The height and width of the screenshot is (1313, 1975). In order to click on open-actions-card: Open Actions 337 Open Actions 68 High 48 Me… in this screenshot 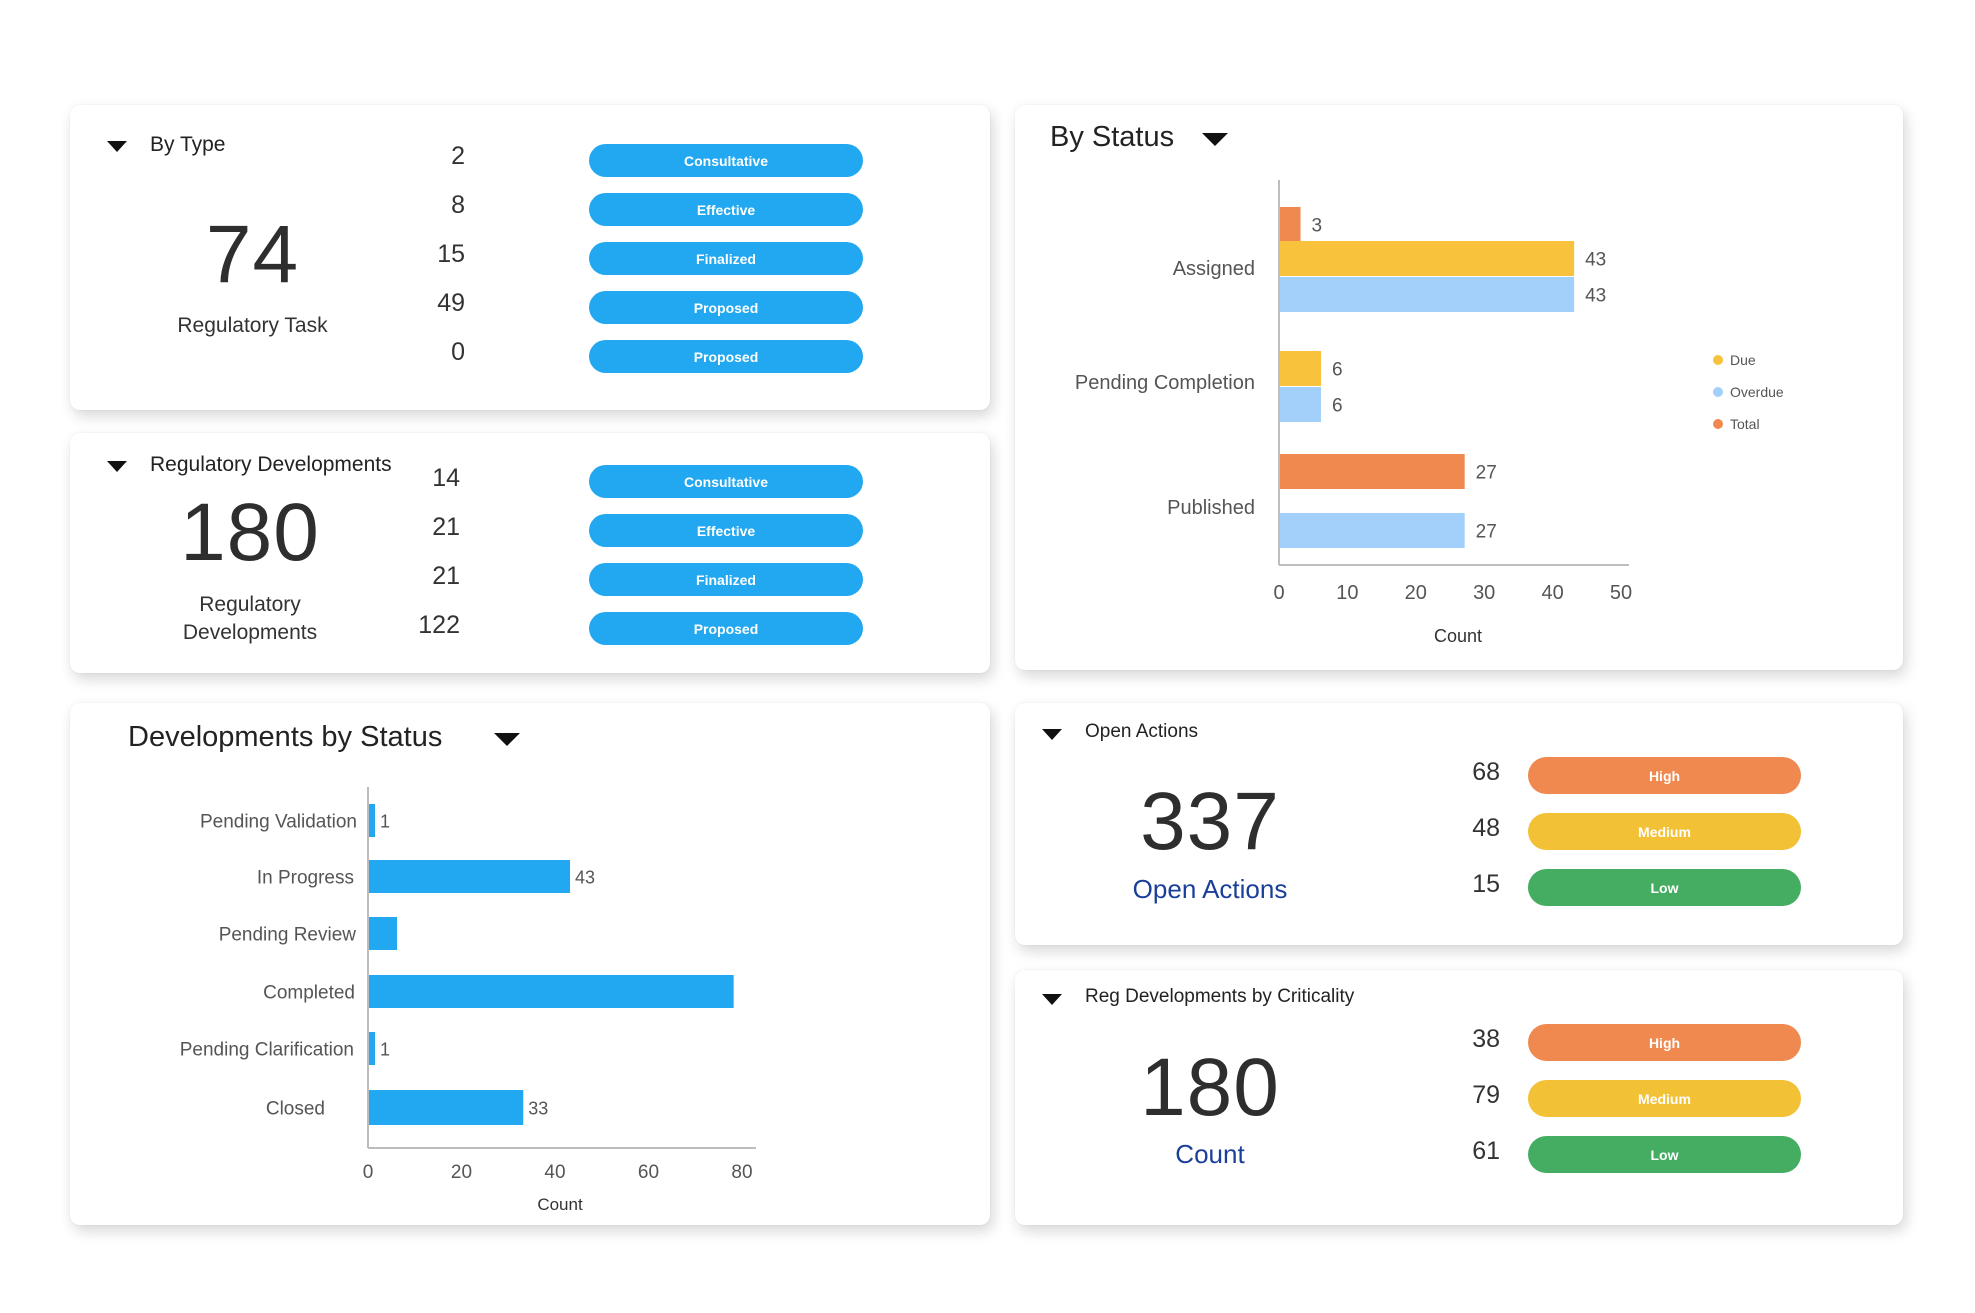, I will do `click(1459, 824)`.